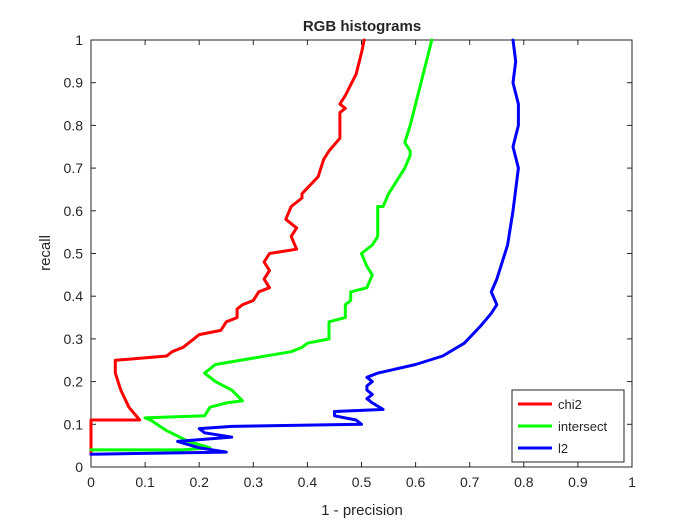 The width and height of the screenshot is (700, 525). I want to click on x-tick-label: 0.2, so click(199, 482).